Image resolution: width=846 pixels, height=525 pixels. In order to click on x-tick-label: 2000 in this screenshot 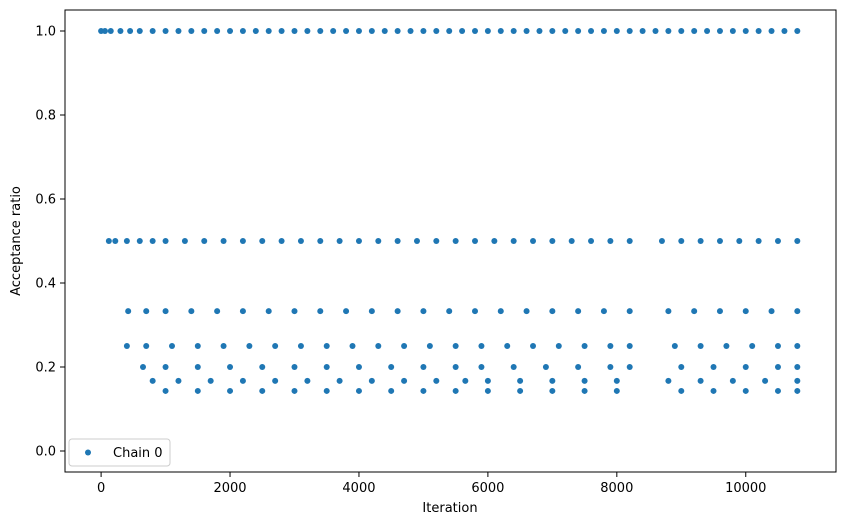, I will do `click(229, 488)`.